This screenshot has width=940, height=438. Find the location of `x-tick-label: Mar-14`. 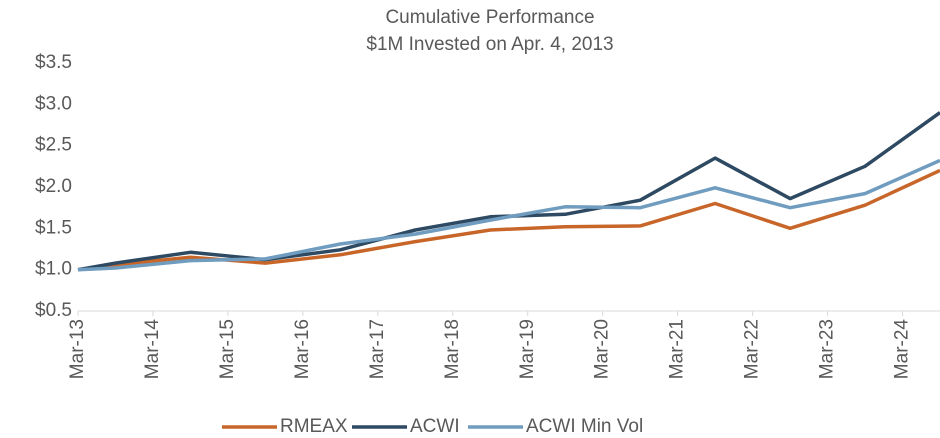

x-tick-label: Mar-14 is located at coordinates (152, 349).